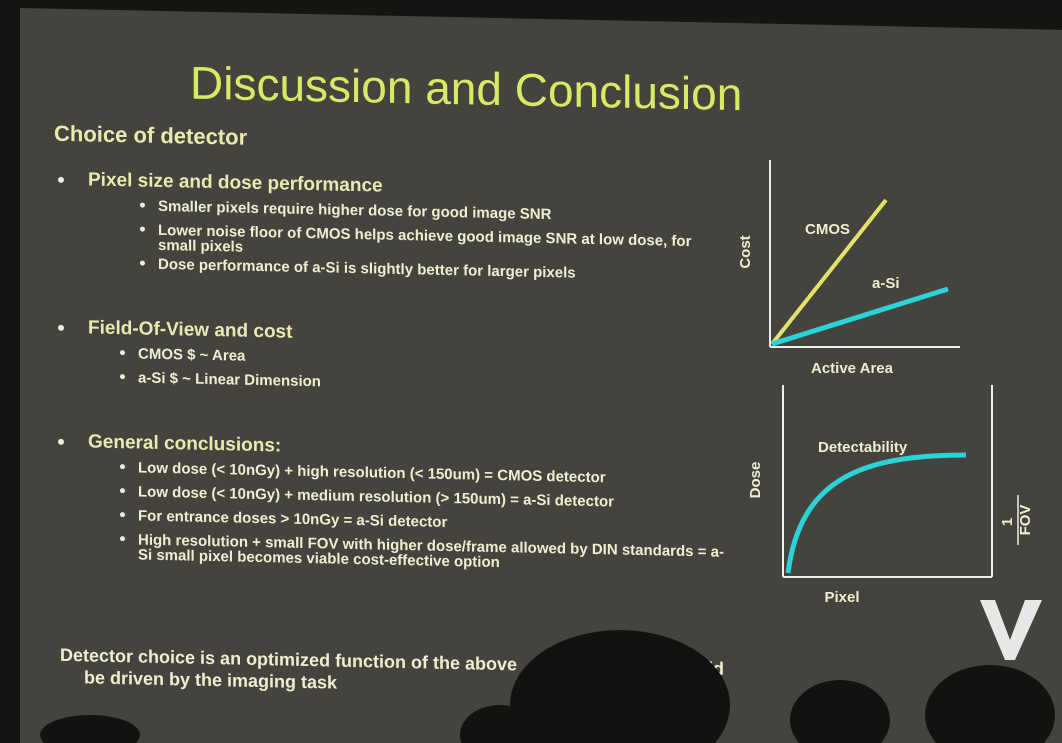 The width and height of the screenshot is (1062, 743). Describe the element at coordinates (852, 368) in the screenshot. I see `axis-label: Active Area` at that location.